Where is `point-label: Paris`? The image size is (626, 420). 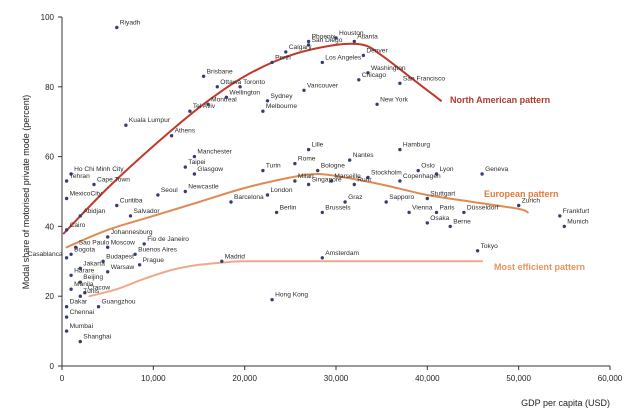
point-label: Paris is located at coordinates (448, 207).